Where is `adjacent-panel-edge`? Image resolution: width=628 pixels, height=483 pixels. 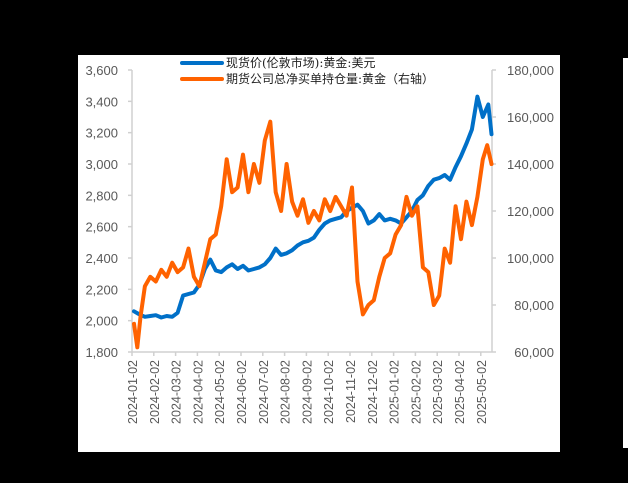 adjacent-panel-edge is located at coordinates (625, 253).